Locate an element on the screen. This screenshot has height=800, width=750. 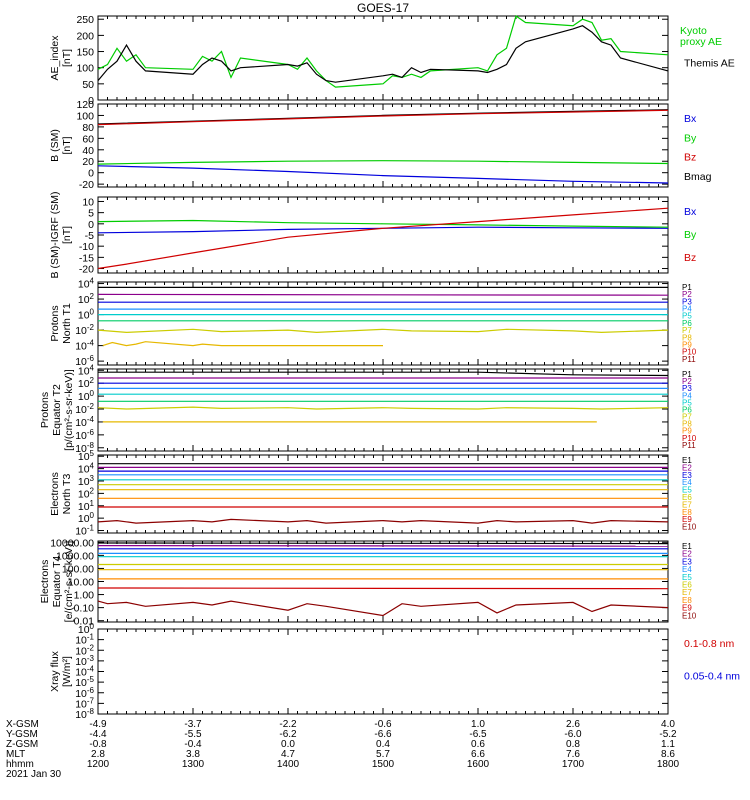
y-tick-label: 102 is located at coordinates (86, 383).